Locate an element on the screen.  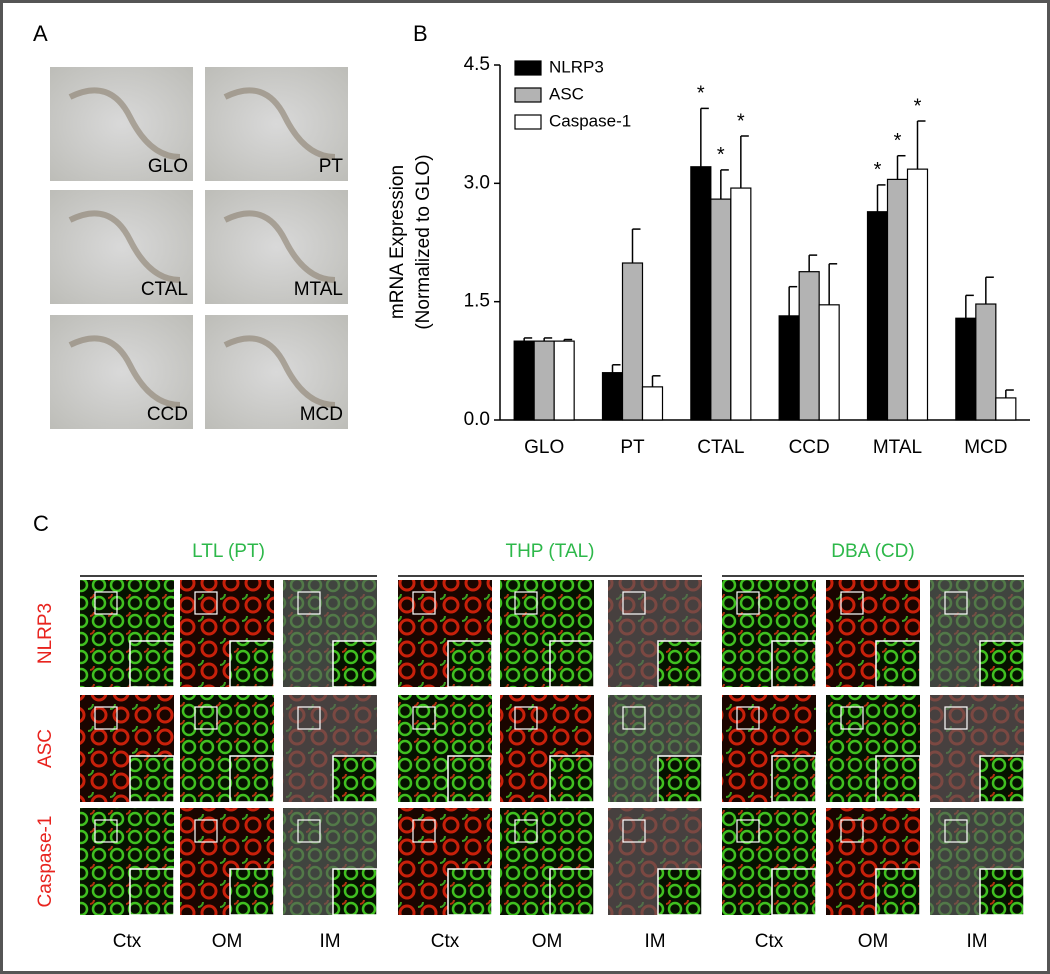
y-tick-label: 0.0 is located at coordinates (477, 419).